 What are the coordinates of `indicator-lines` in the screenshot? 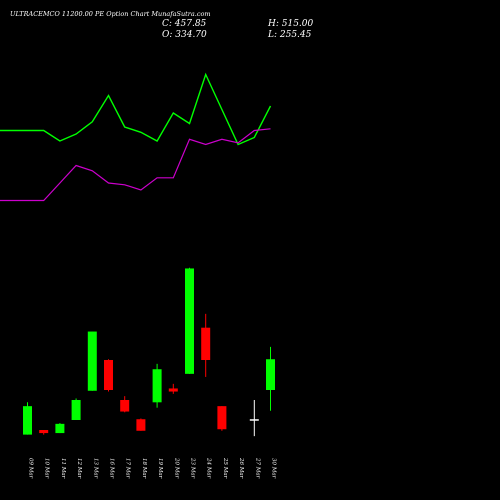 It's located at (136, 137).